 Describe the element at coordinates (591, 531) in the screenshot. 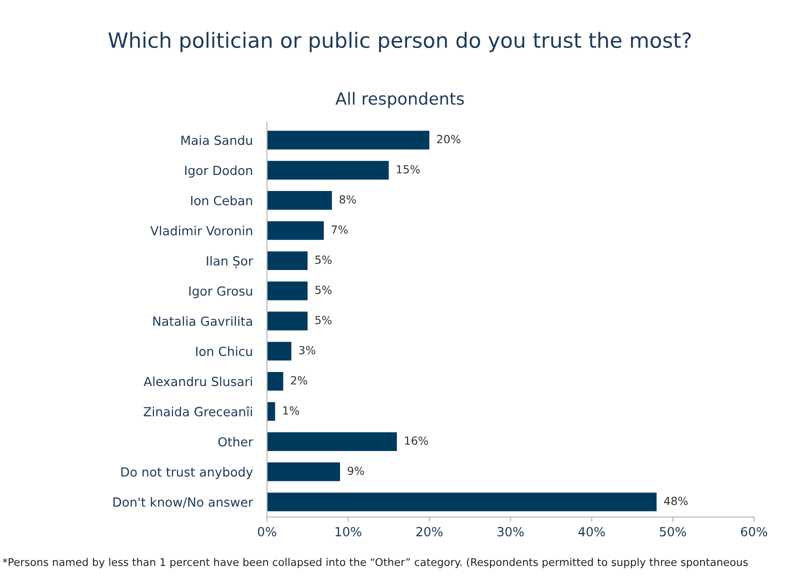

I see `x-tick-label: 40%` at that location.